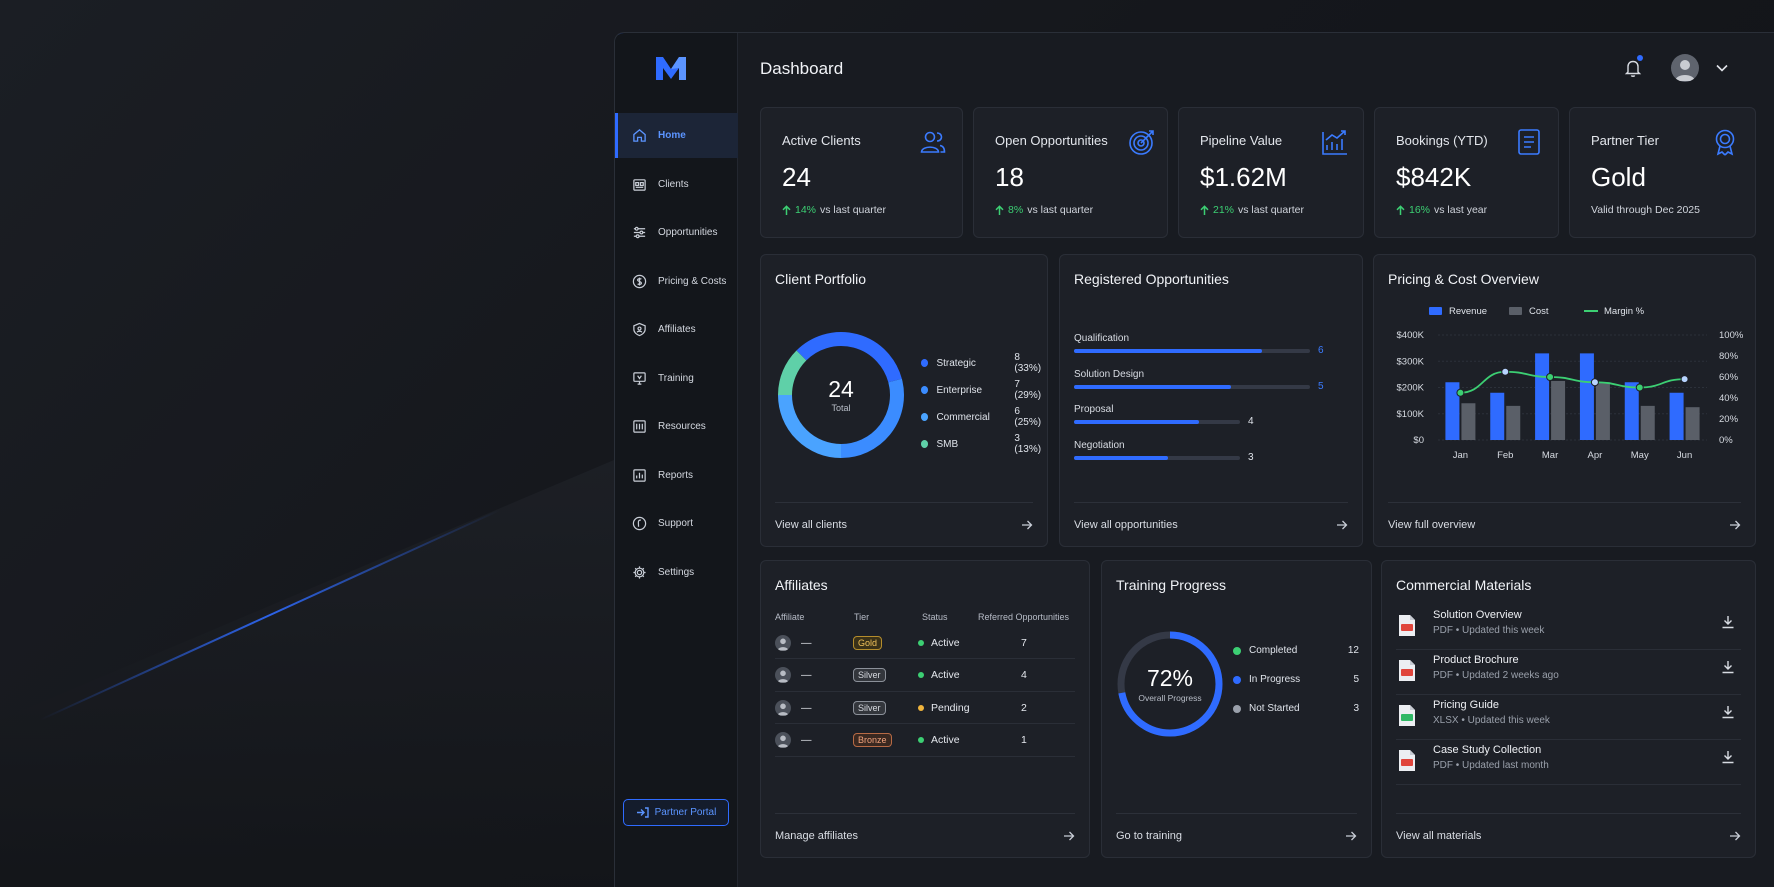  Describe the element at coordinates (959, 390) in the screenshot. I see `legend-label: Enterprise` at that location.